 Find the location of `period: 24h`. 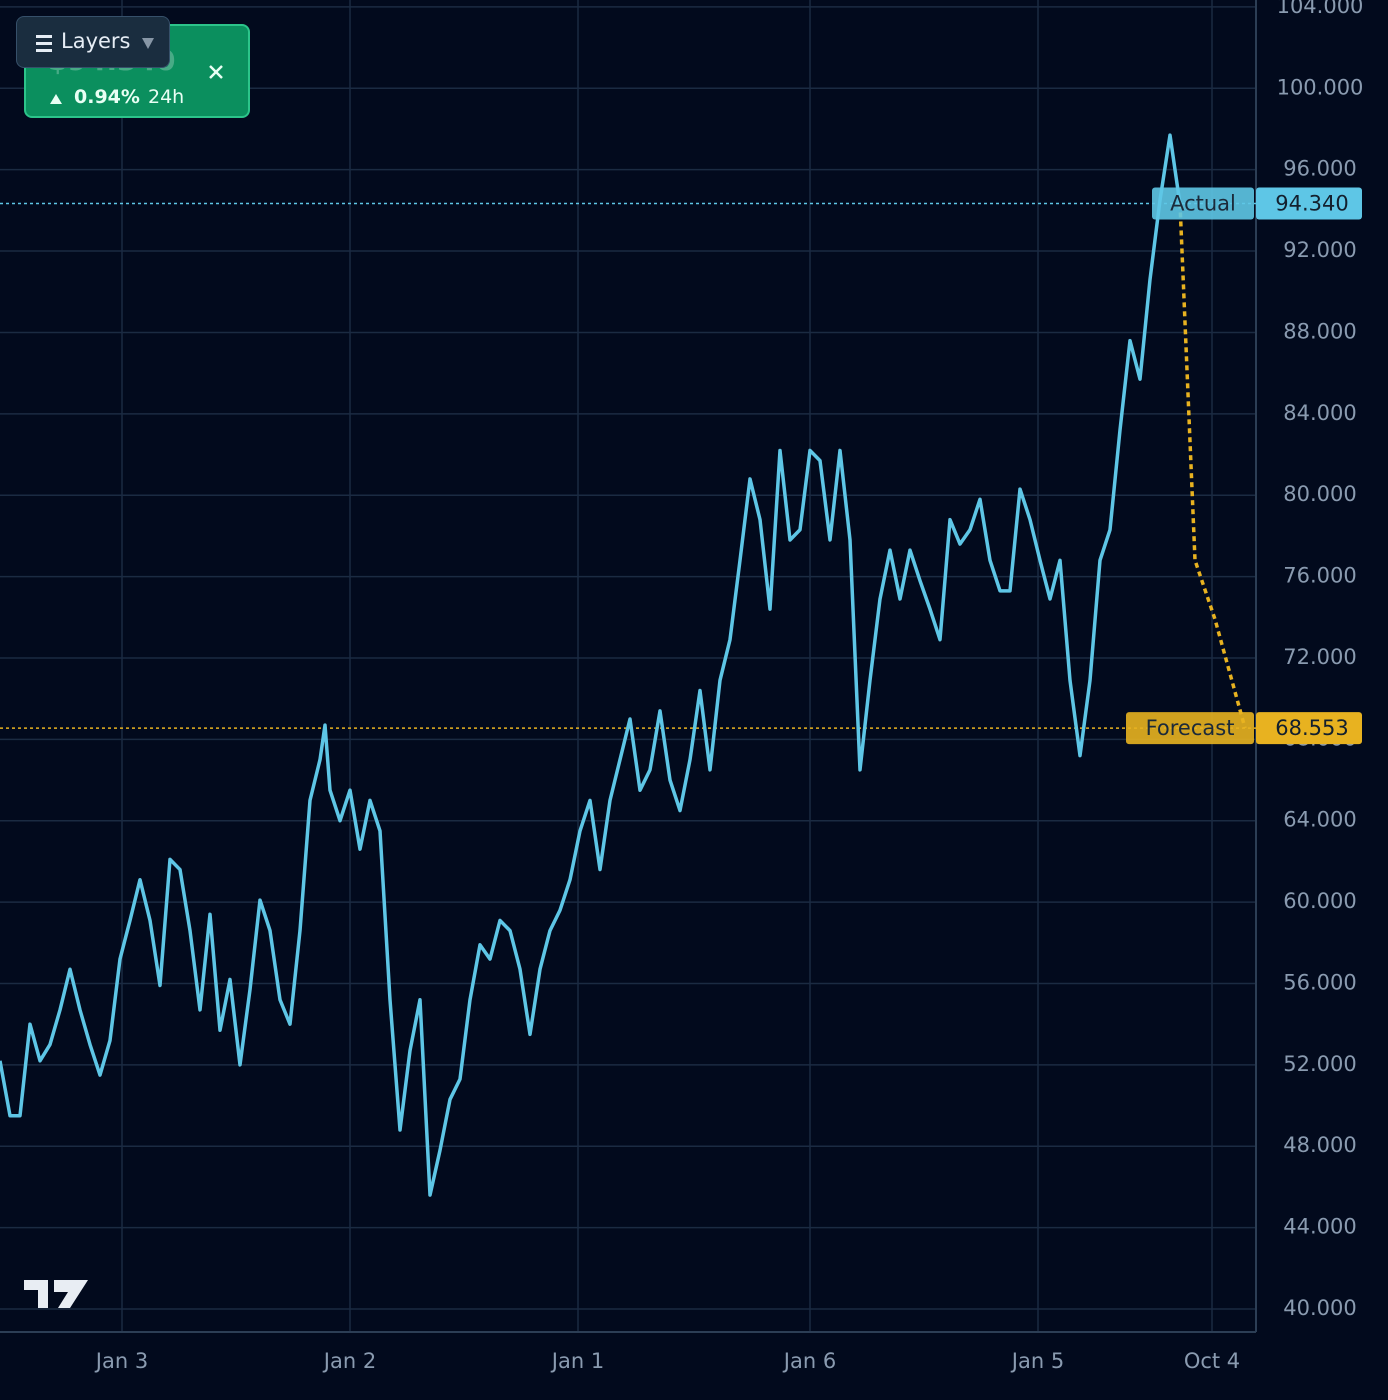

period: 24h is located at coordinates (166, 97).